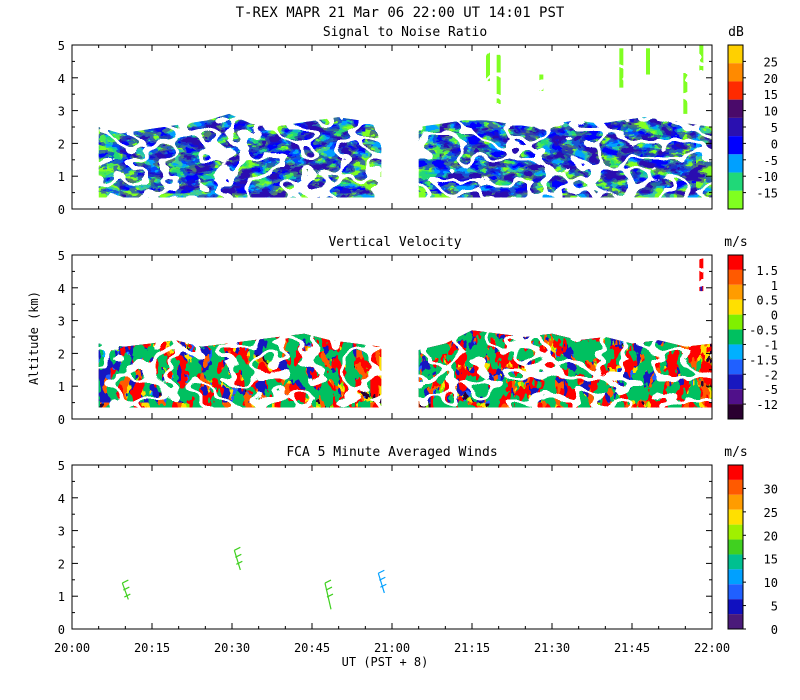 Image resolution: width=800 pixels, height=700 pixels. Describe the element at coordinates (394, 242) in the screenshot. I see `velocity-panel-title: Vertical Velocity` at that location.